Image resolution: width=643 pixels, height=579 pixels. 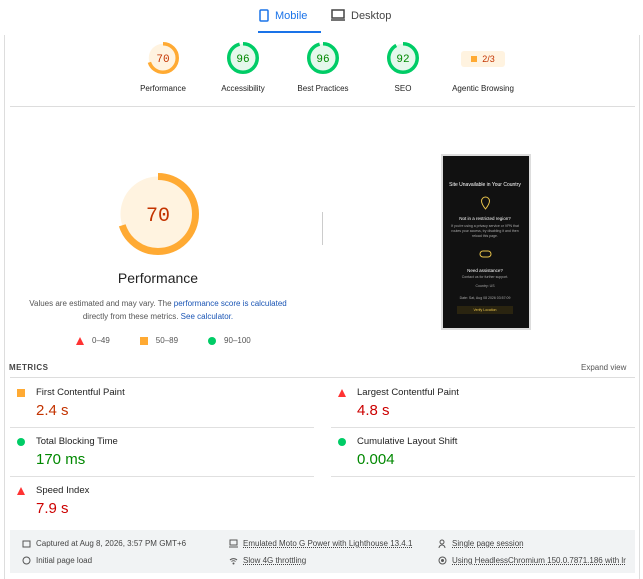 I want to click on score-label: SEO, so click(x=403, y=88).